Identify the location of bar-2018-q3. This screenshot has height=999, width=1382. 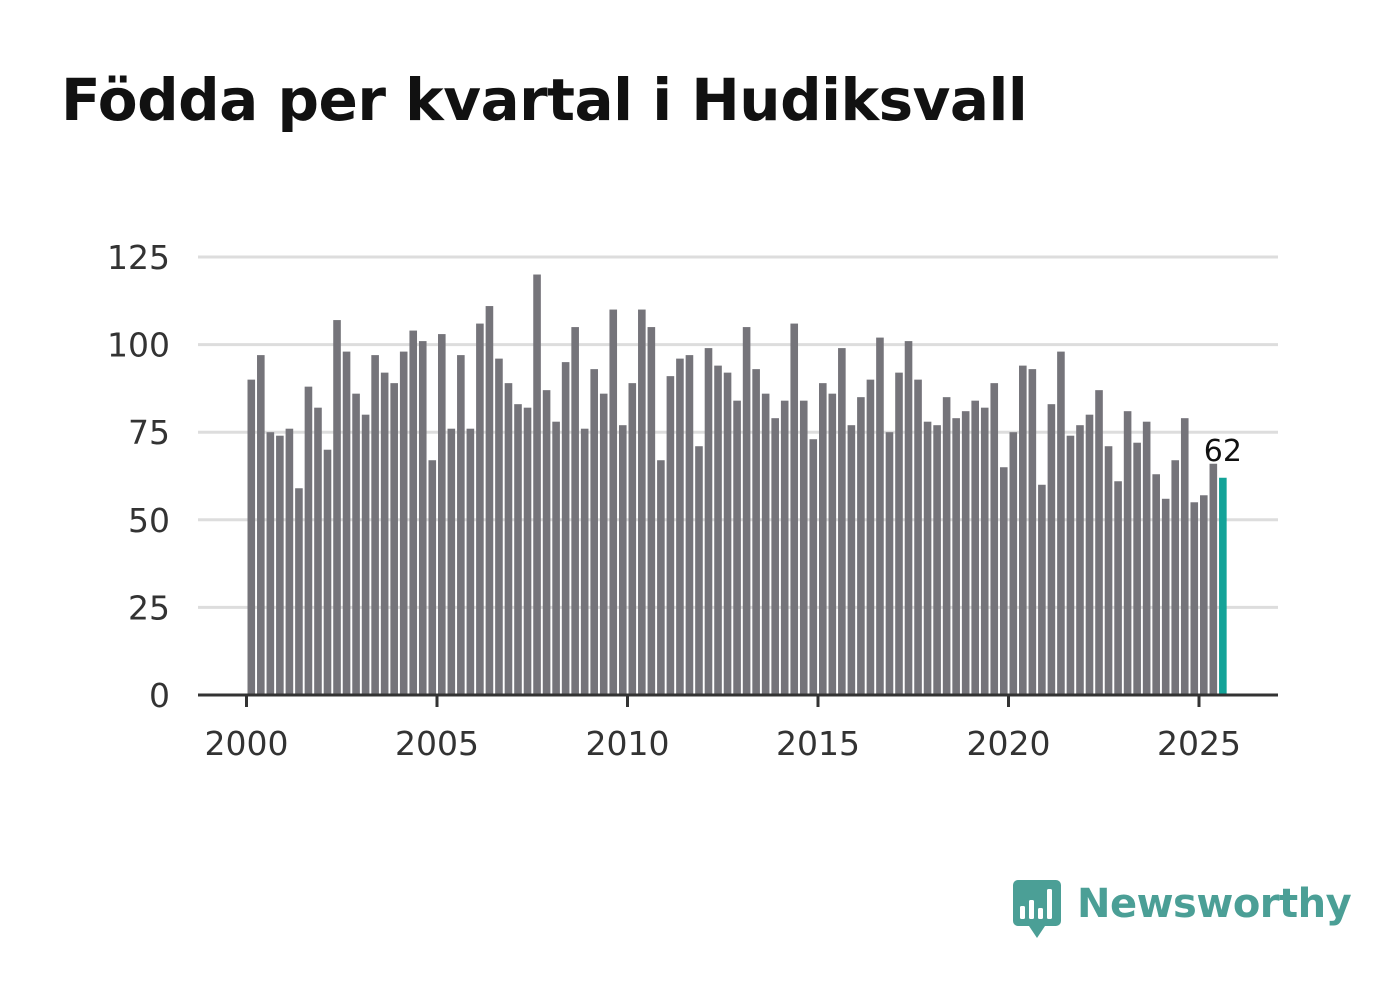
(956, 556).